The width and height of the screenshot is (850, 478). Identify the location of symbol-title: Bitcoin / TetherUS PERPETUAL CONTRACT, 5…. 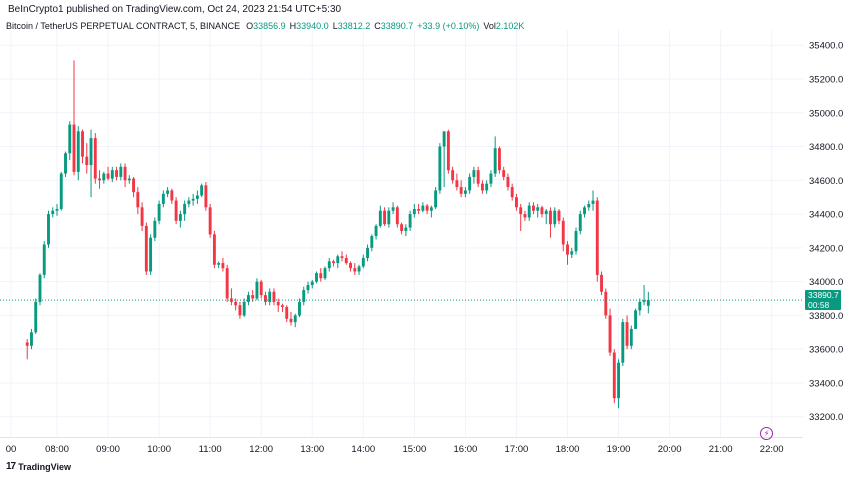
(123, 26).